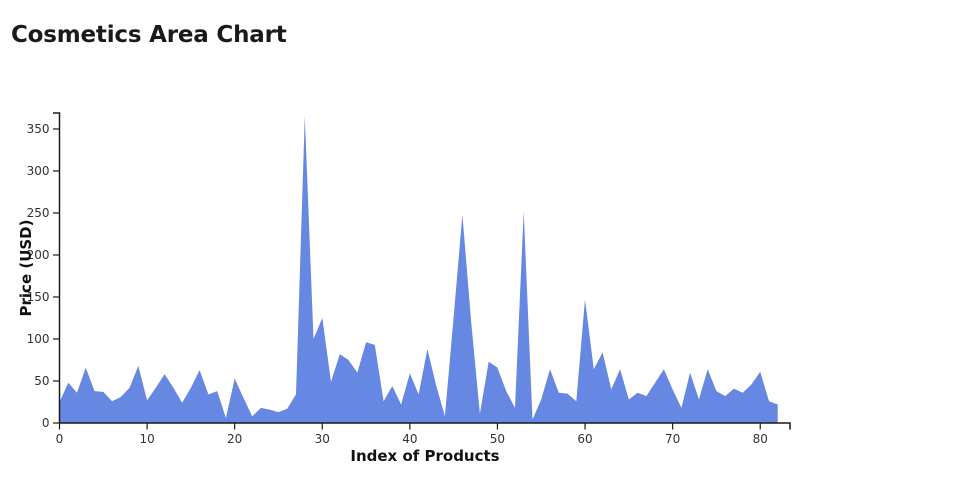 This screenshot has height=500, width=960. I want to click on x-axis-title: Index of Products, so click(425, 456).